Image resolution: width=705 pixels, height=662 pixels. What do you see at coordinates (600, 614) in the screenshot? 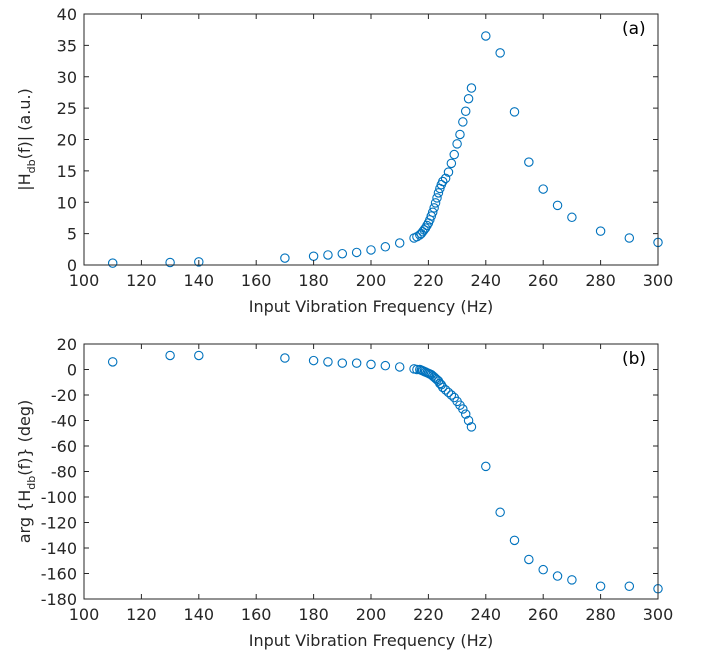
I see `panel-b-x-tick-label: 280` at bounding box center [600, 614].